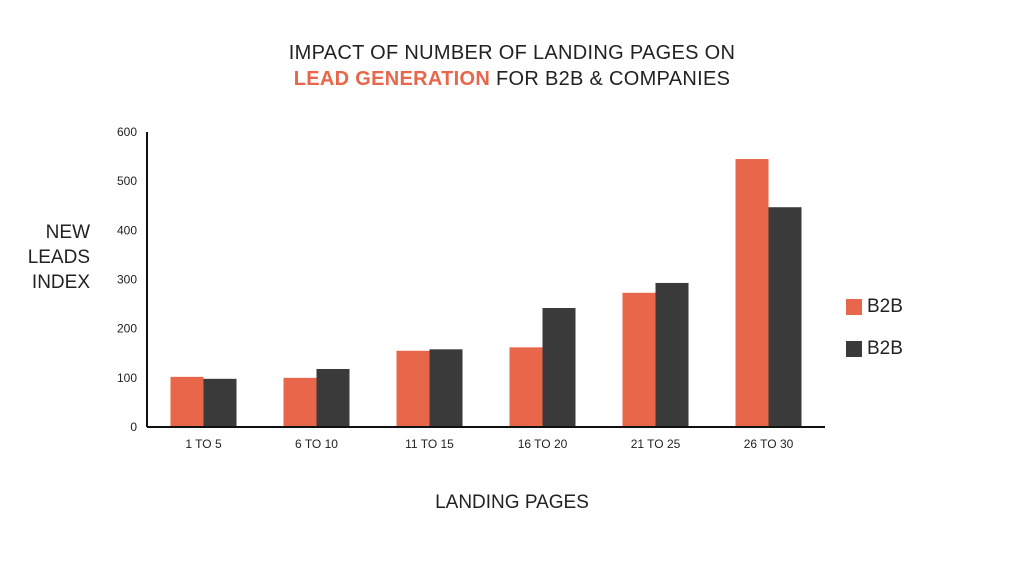  What do you see at coordinates (656, 444) in the screenshot?
I see `x-tick-label: 21 TO 25` at bounding box center [656, 444].